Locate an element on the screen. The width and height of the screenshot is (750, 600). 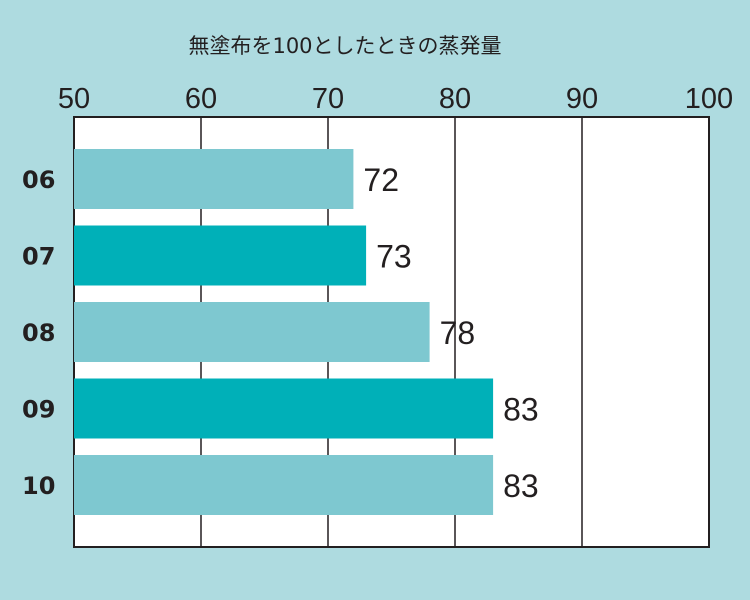
data-label: 73 is located at coordinates (394, 257).